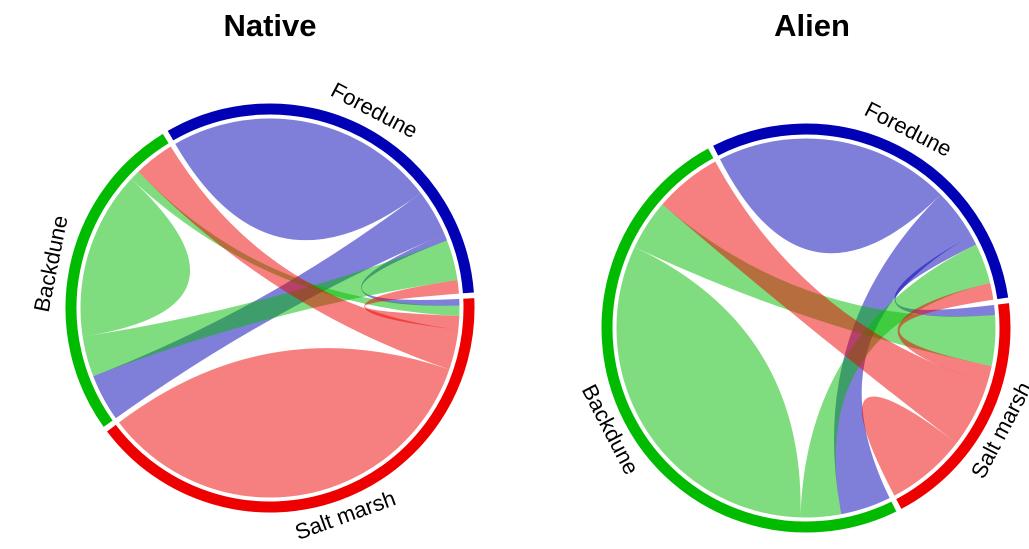 The image size is (1029, 549). What do you see at coordinates (269, 25) in the screenshot?
I see `chart-title: Native` at bounding box center [269, 25].